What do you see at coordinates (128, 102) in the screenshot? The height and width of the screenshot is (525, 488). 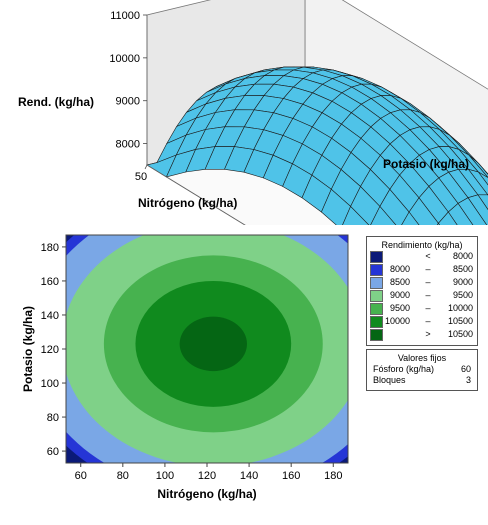 I see `z-tick-label: 9000` at bounding box center [128, 102].